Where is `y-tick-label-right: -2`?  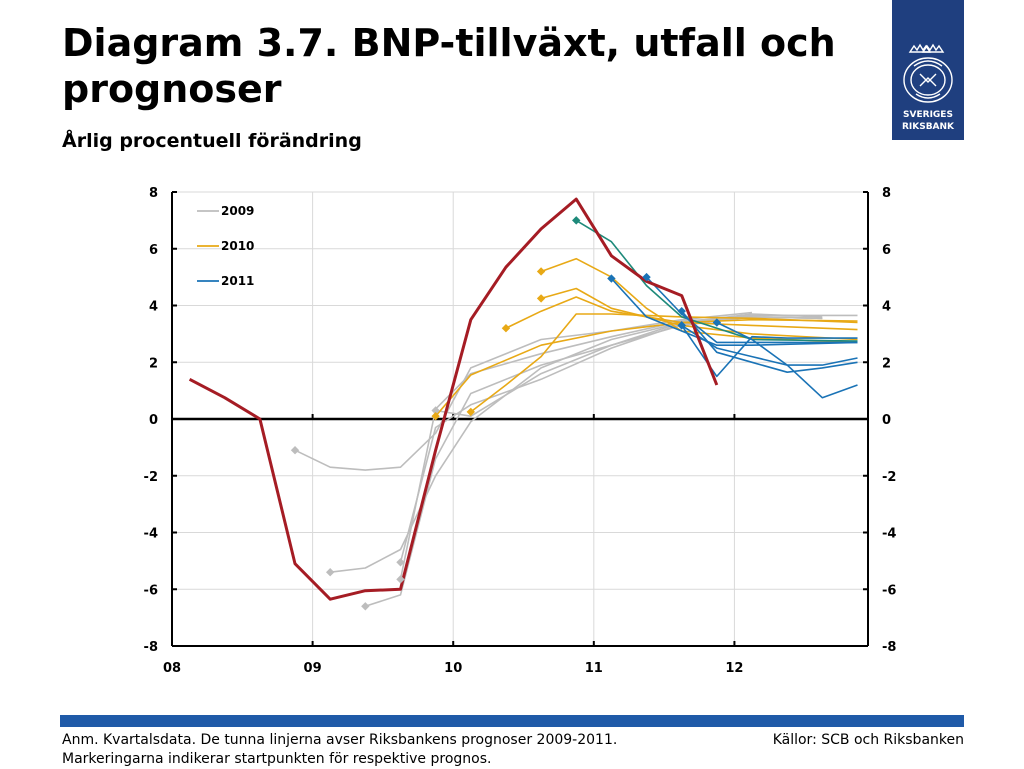
y-tick-label-right: -2 is located at coordinates (889, 477).